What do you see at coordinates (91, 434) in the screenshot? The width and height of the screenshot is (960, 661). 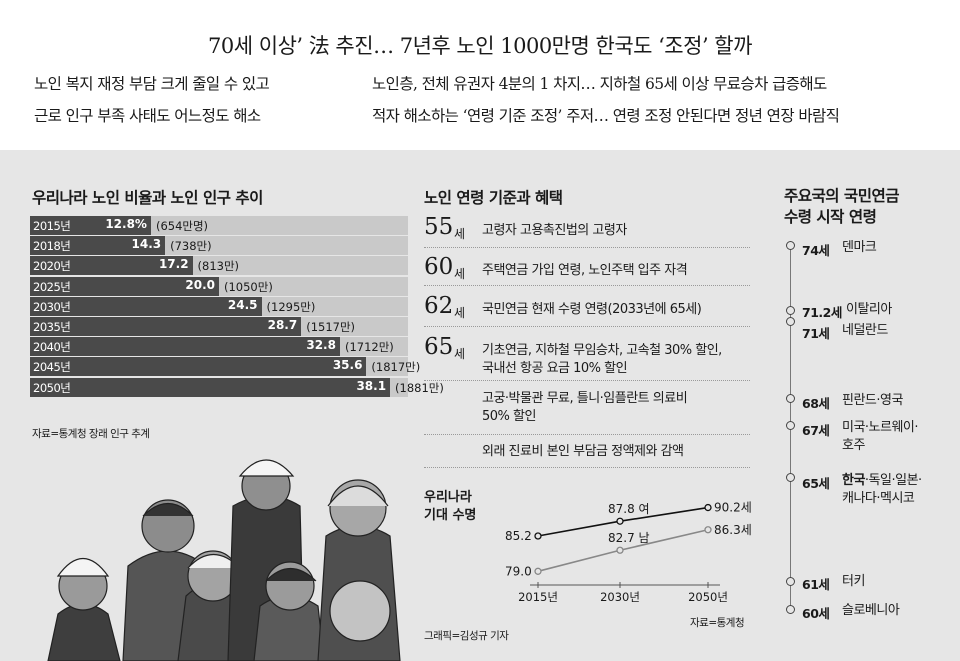 I see `bar-chart-source: 자료=통계청 장래 인구 추계` at bounding box center [91, 434].